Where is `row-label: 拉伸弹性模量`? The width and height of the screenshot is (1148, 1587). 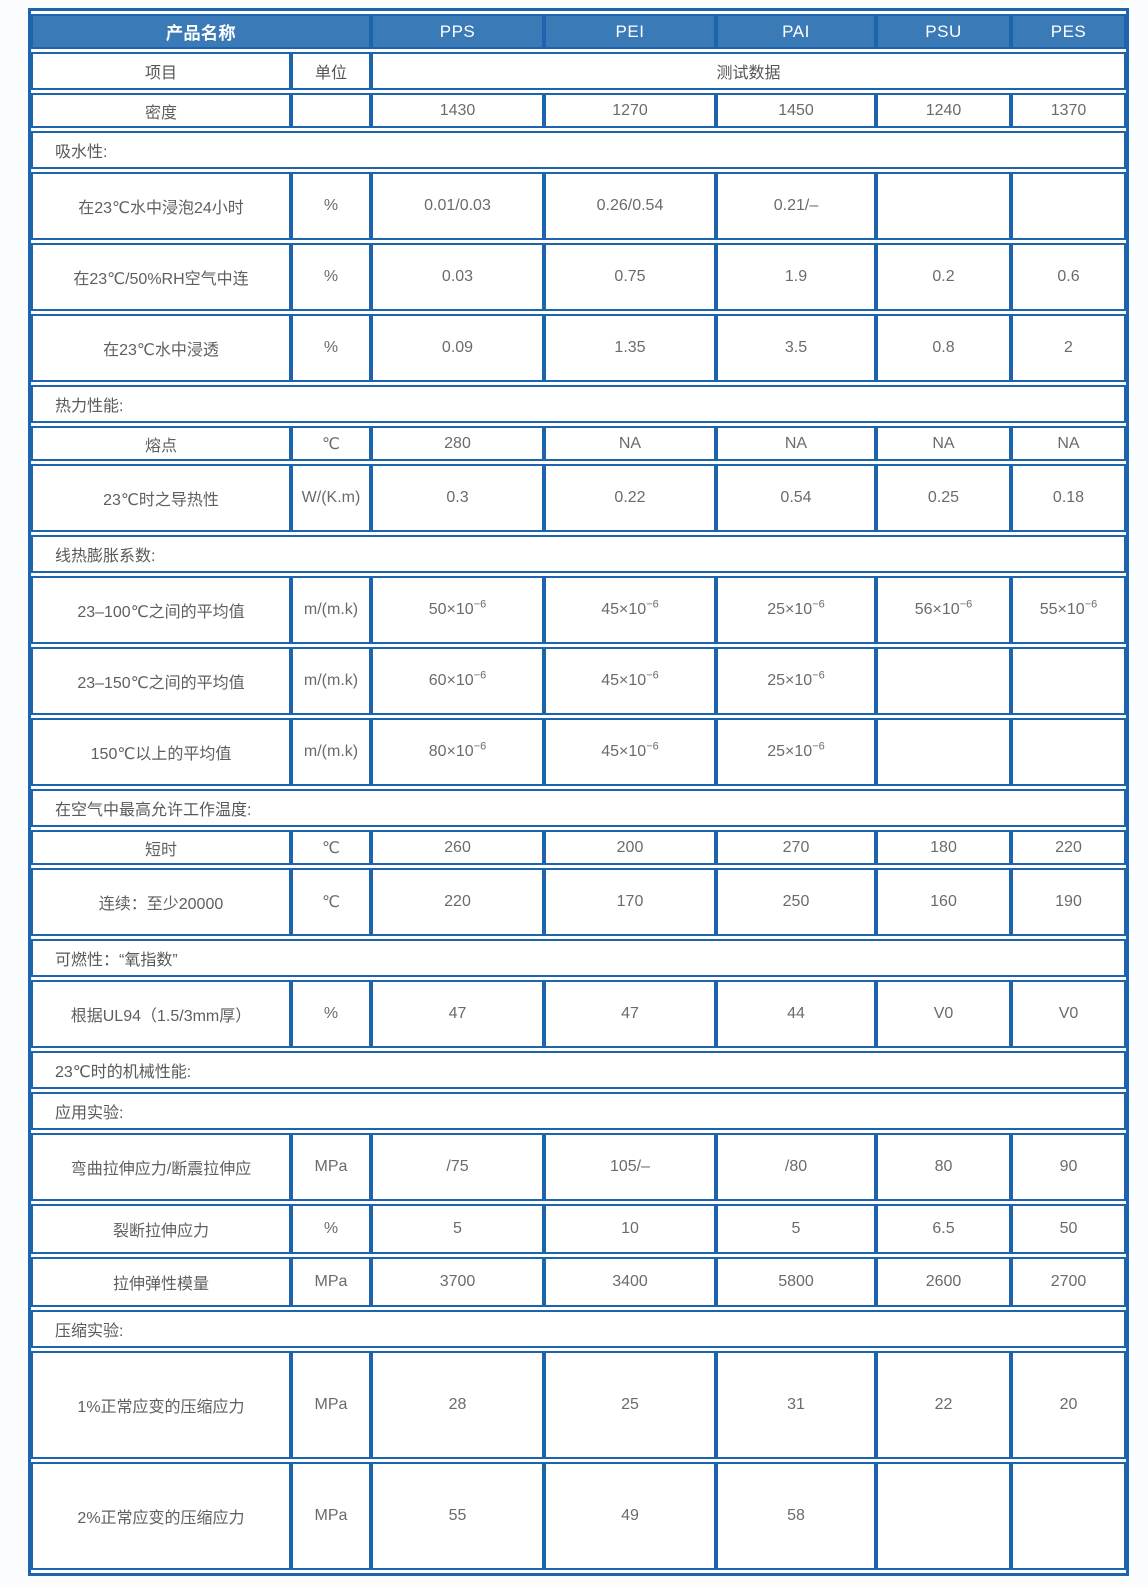 row-label: 拉伸弹性模量 is located at coordinates (161, 1282).